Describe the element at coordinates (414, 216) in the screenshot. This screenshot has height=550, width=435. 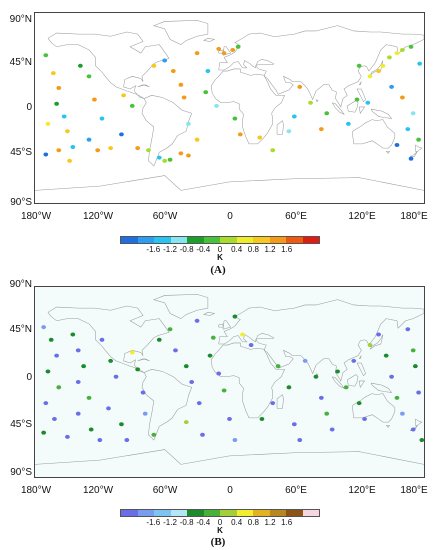
I see `x-label-180e: 180°E` at that location.